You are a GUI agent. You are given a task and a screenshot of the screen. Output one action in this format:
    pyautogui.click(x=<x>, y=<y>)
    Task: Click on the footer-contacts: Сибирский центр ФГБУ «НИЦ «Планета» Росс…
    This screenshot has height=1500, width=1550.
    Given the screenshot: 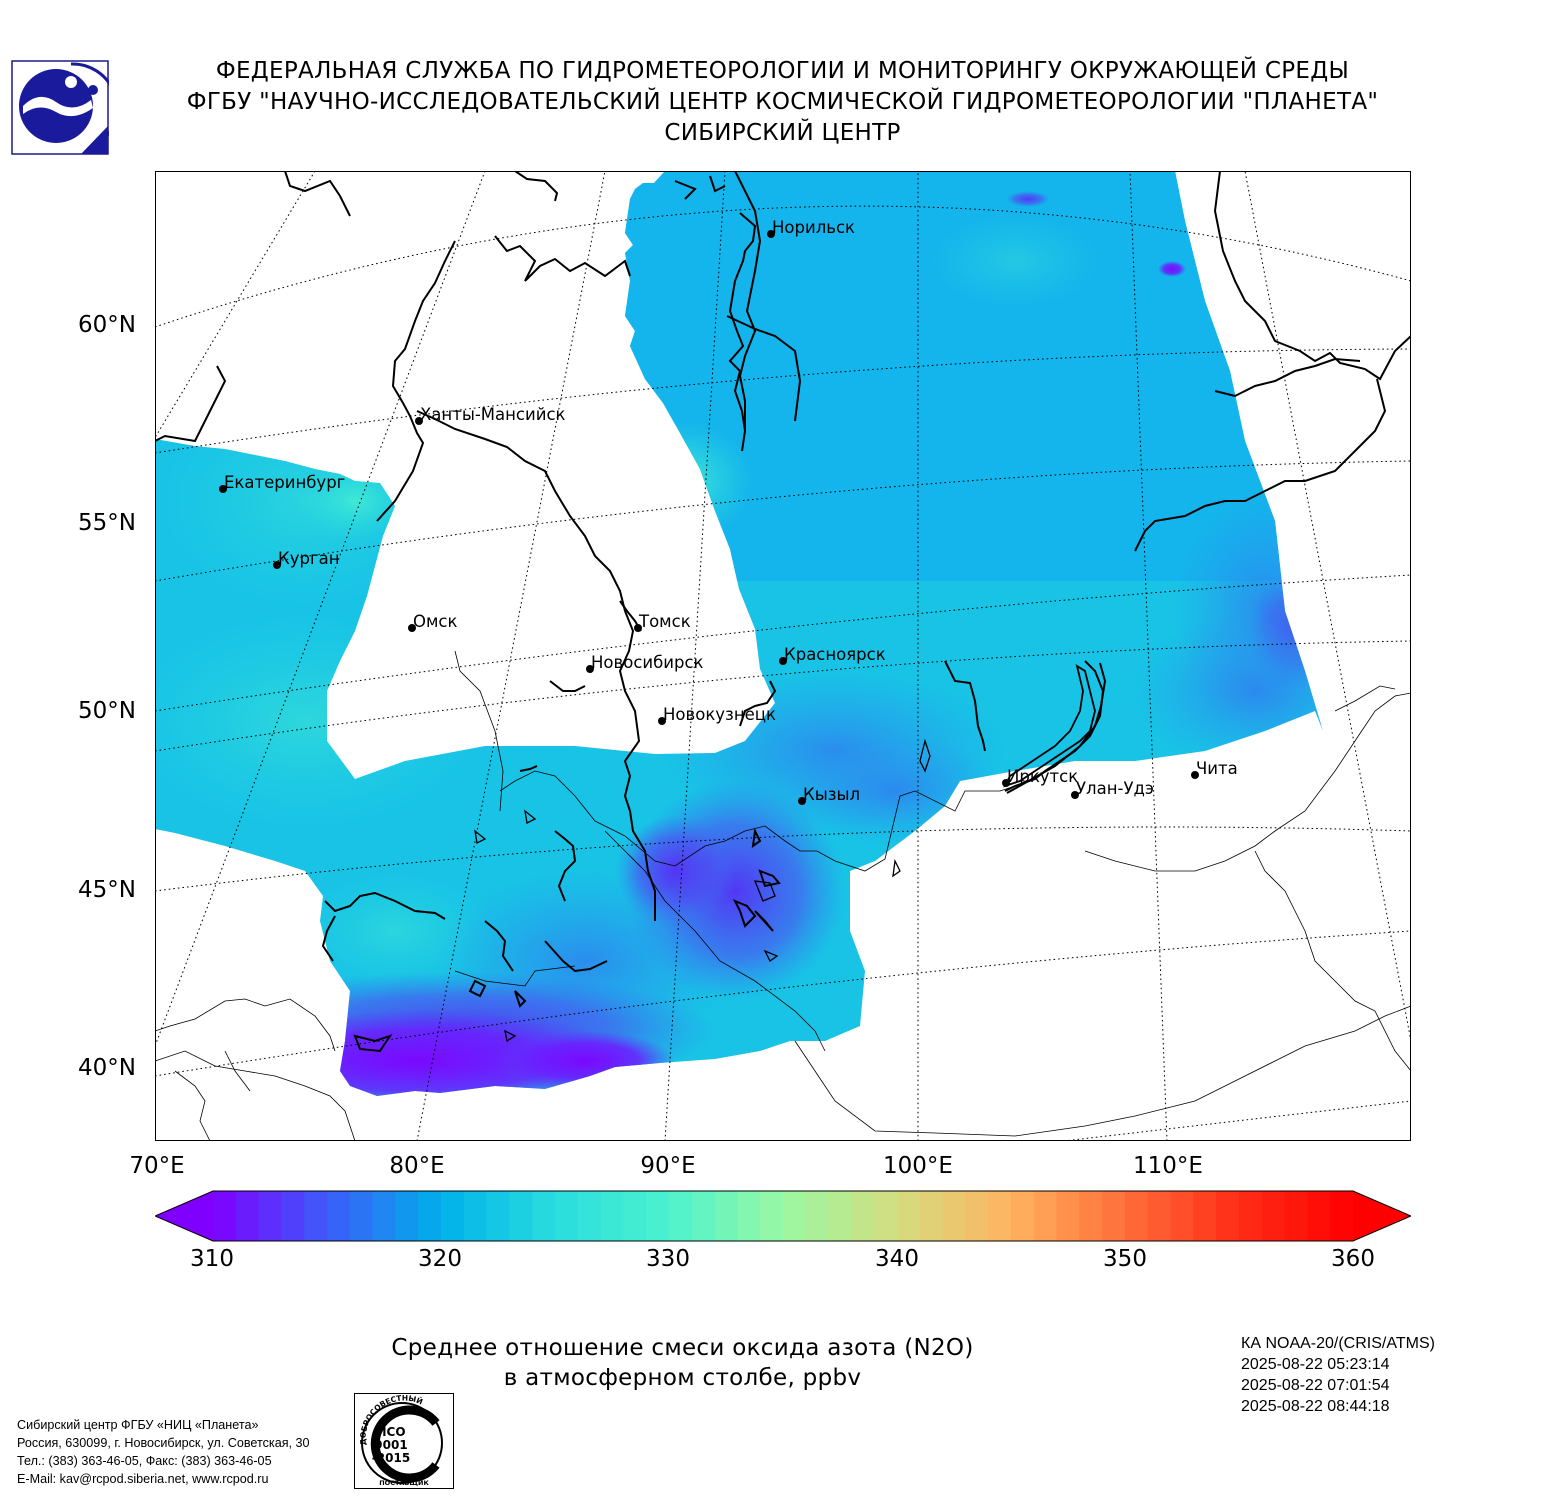 What is the action you would take?
    pyautogui.click(x=163, y=1452)
    